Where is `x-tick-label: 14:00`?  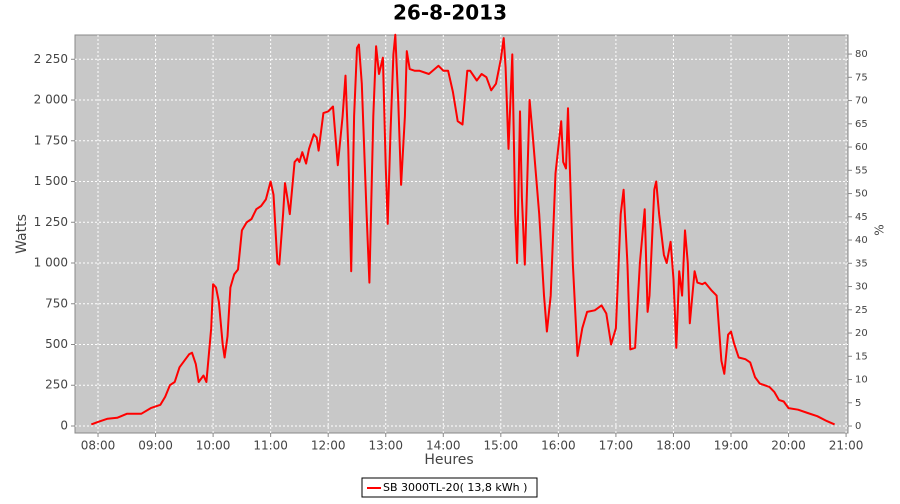
x-tick-label: 14:00 is located at coordinates (443, 446).